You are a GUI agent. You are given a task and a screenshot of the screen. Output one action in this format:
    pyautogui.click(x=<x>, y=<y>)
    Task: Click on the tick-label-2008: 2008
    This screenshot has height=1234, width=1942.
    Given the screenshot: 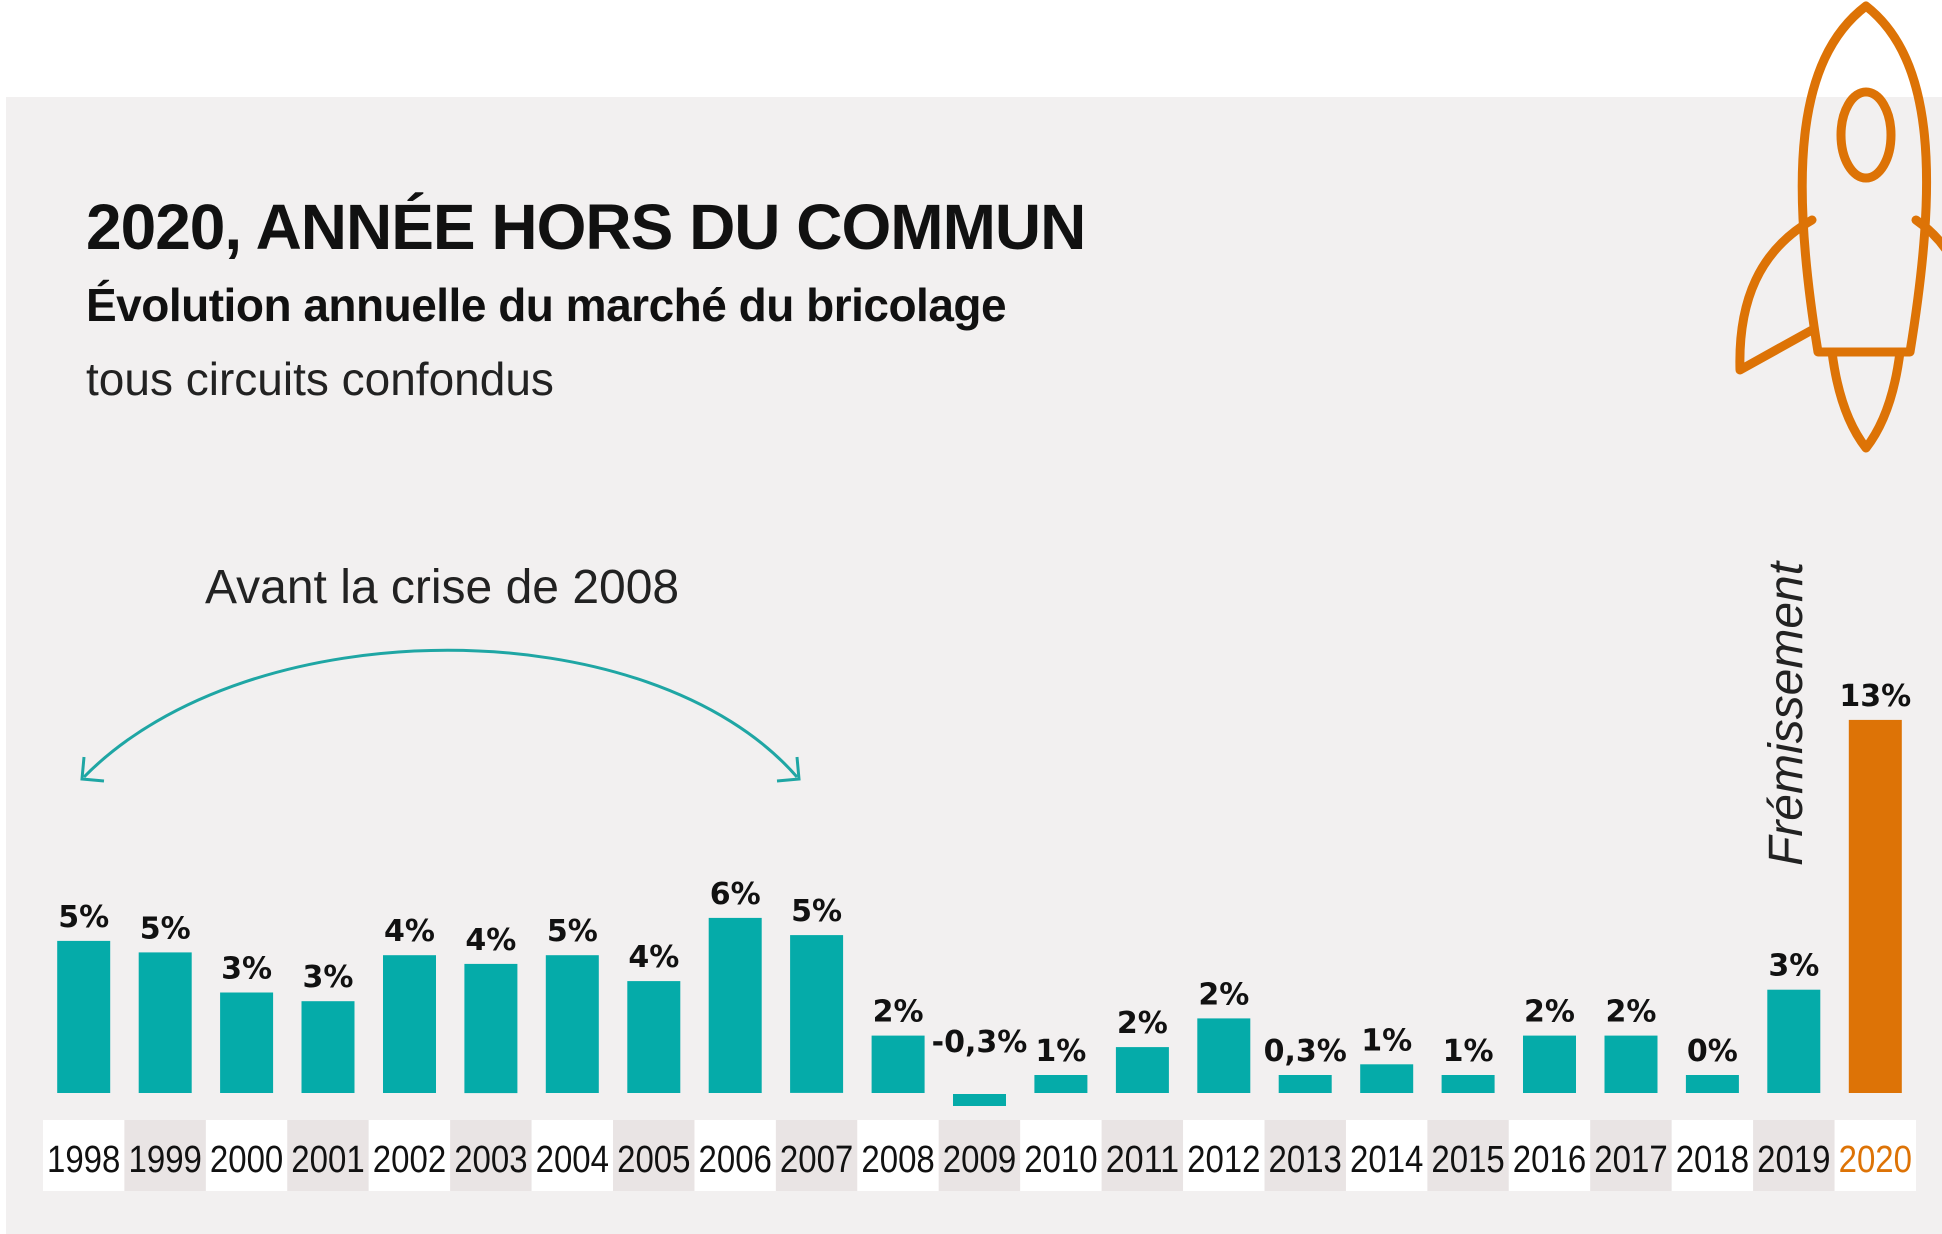 What is the action you would take?
    pyautogui.click(x=897, y=1160)
    